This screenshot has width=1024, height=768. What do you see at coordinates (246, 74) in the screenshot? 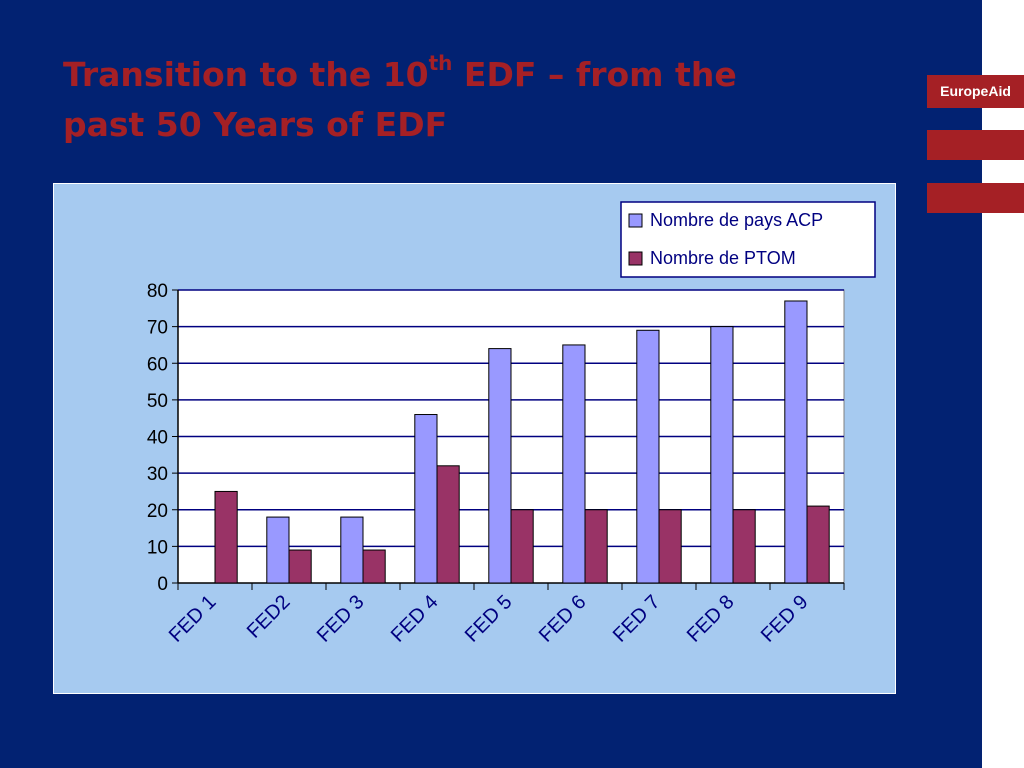
I see `title-text-part1: Transition to the 10` at bounding box center [246, 74].